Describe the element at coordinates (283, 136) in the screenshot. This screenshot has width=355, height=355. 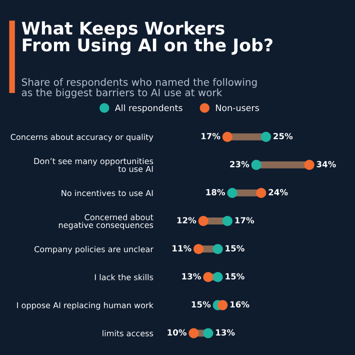
I see `data-label: 25%` at that location.